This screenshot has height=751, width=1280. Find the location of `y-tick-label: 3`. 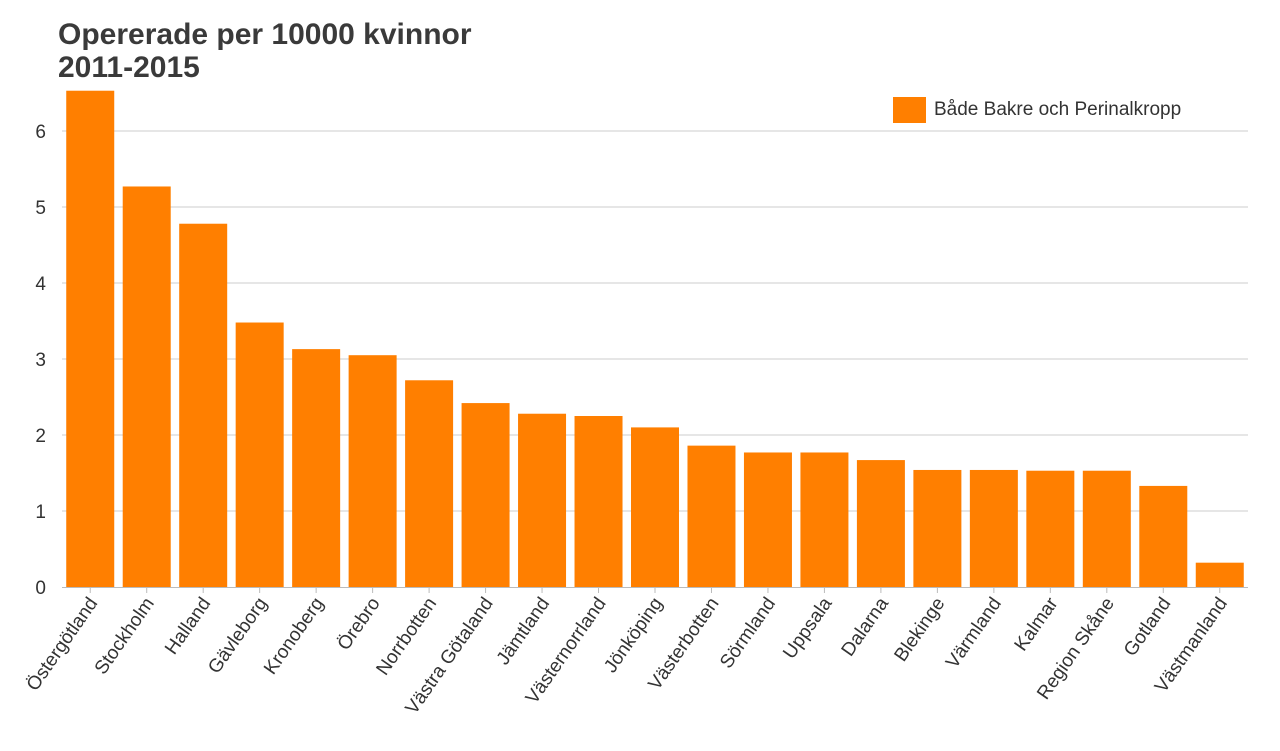

y-tick-label: 3 is located at coordinates (40, 360).